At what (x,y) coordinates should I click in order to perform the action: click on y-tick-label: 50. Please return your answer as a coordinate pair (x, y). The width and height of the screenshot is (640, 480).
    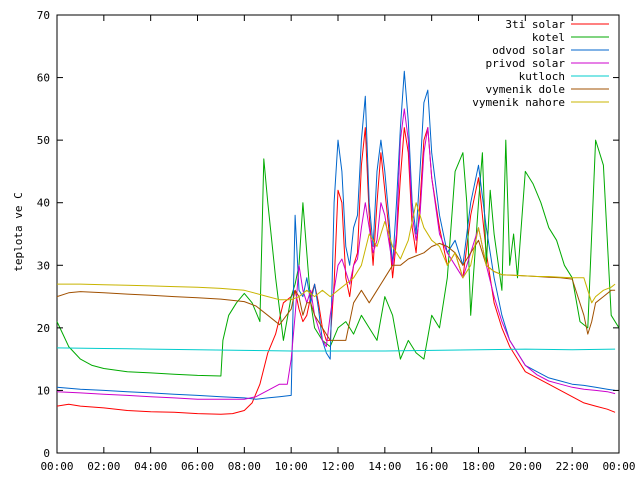
    Looking at the image, I should click on (43, 140).